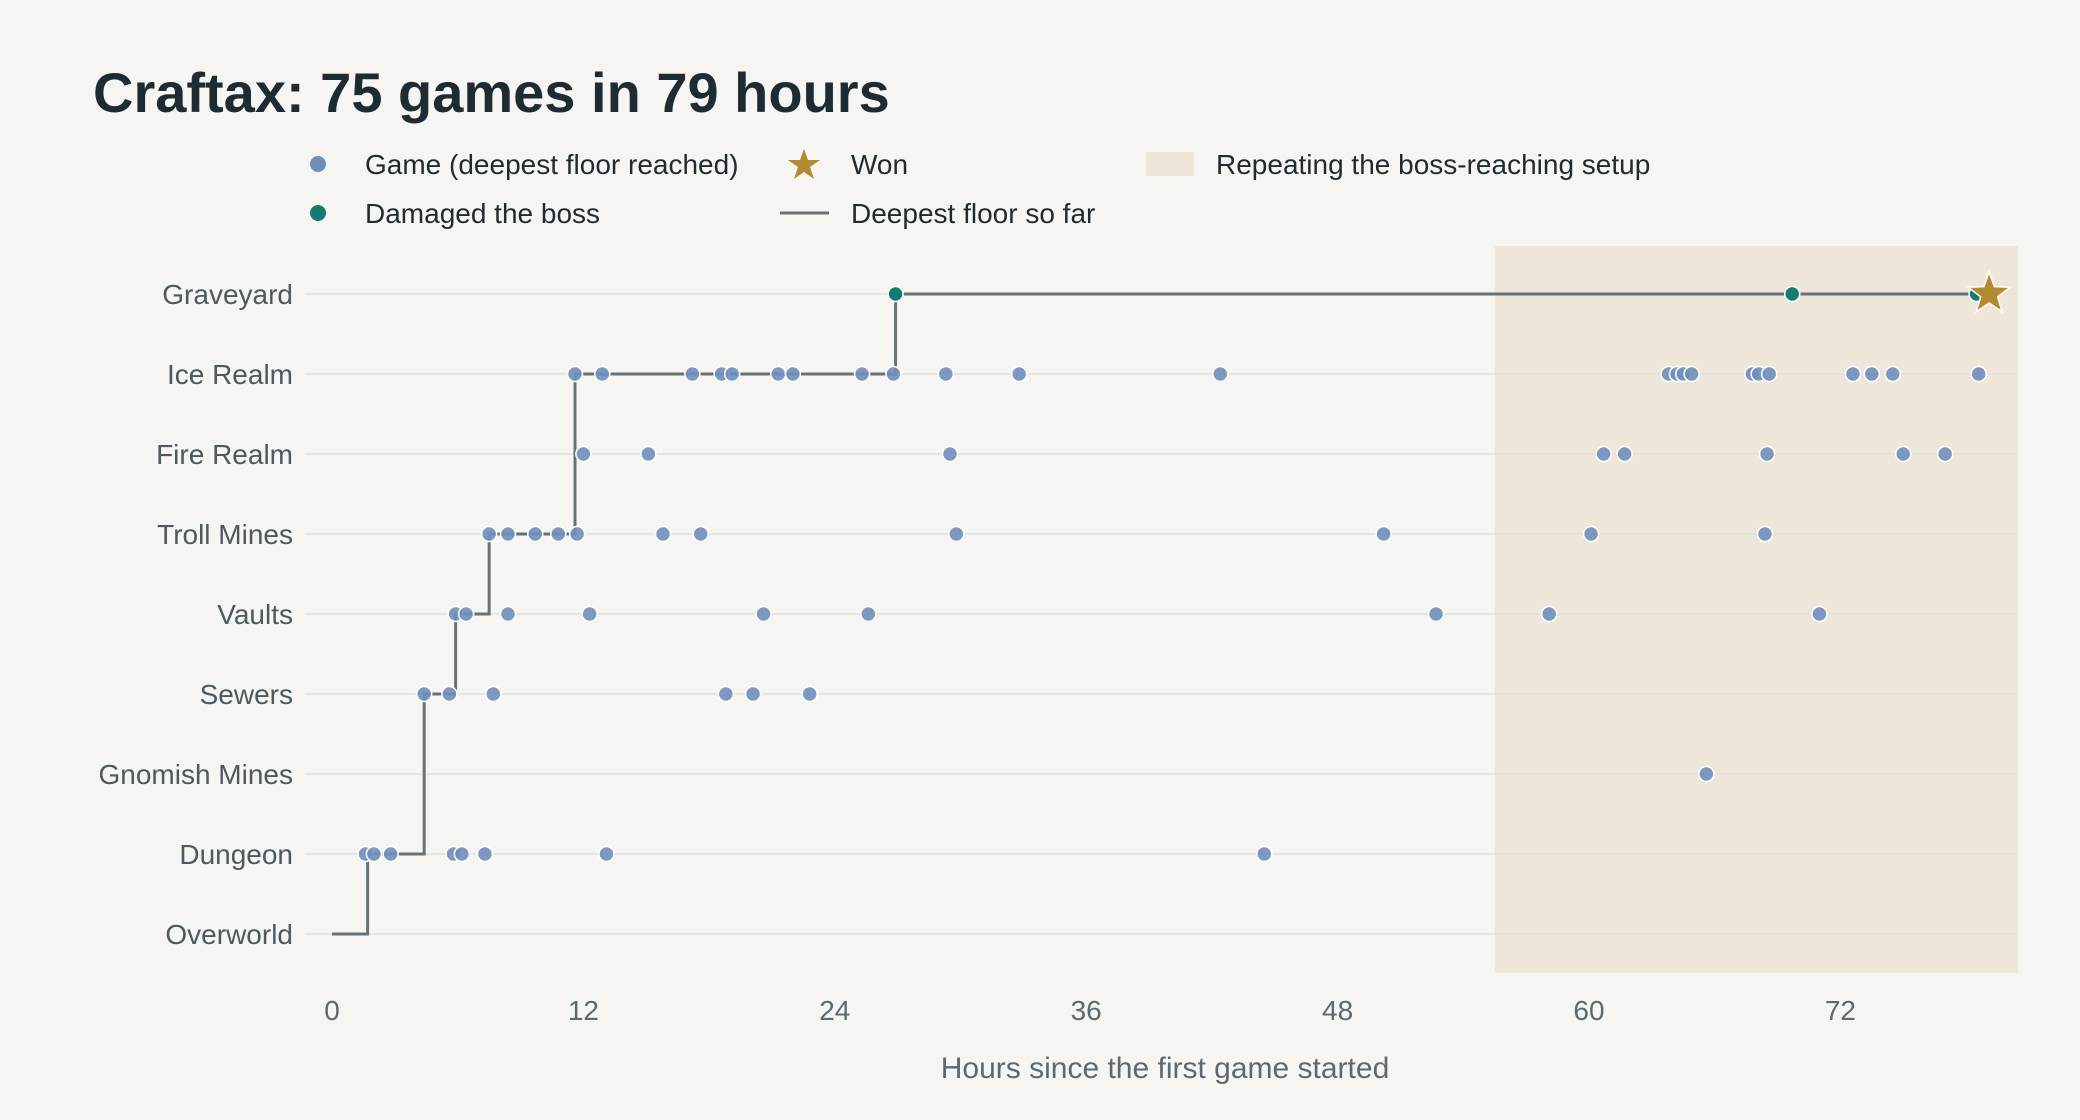  What do you see at coordinates (236, 854) in the screenshot?
I see `y-tick-label: Dungeon` at bounding box center [236, 854].